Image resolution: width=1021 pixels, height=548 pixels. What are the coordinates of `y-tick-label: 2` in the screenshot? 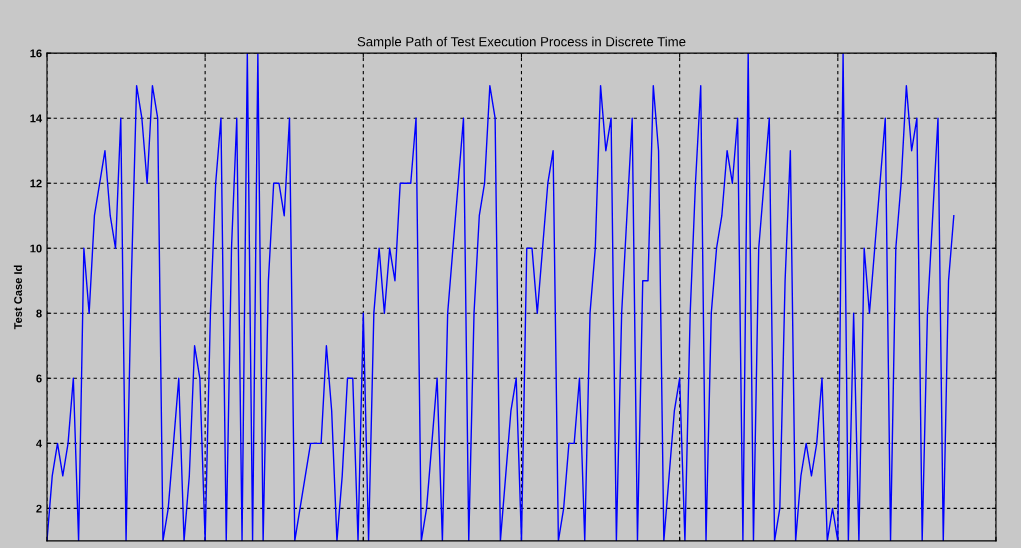 It's located at (39, 508).